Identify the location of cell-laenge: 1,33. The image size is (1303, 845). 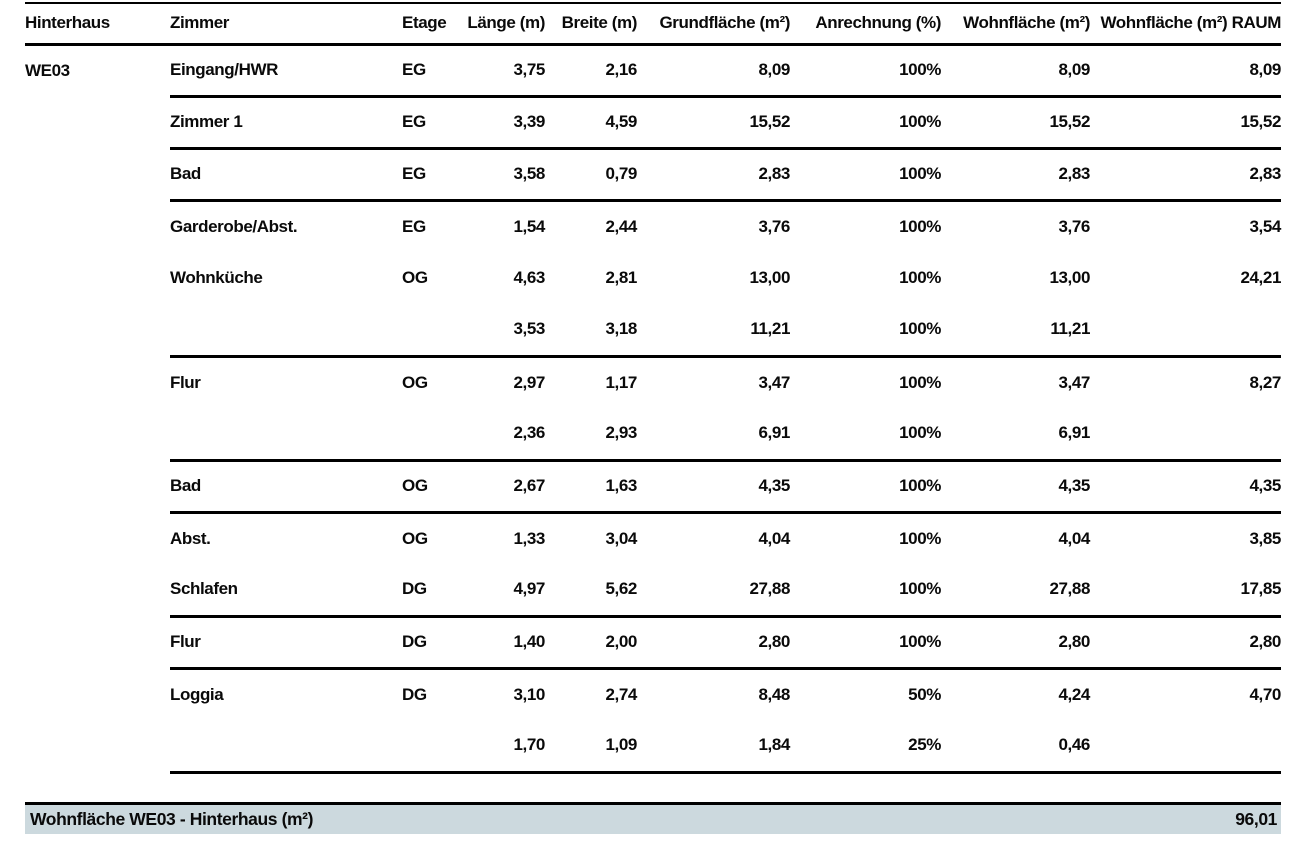
(529, 538).